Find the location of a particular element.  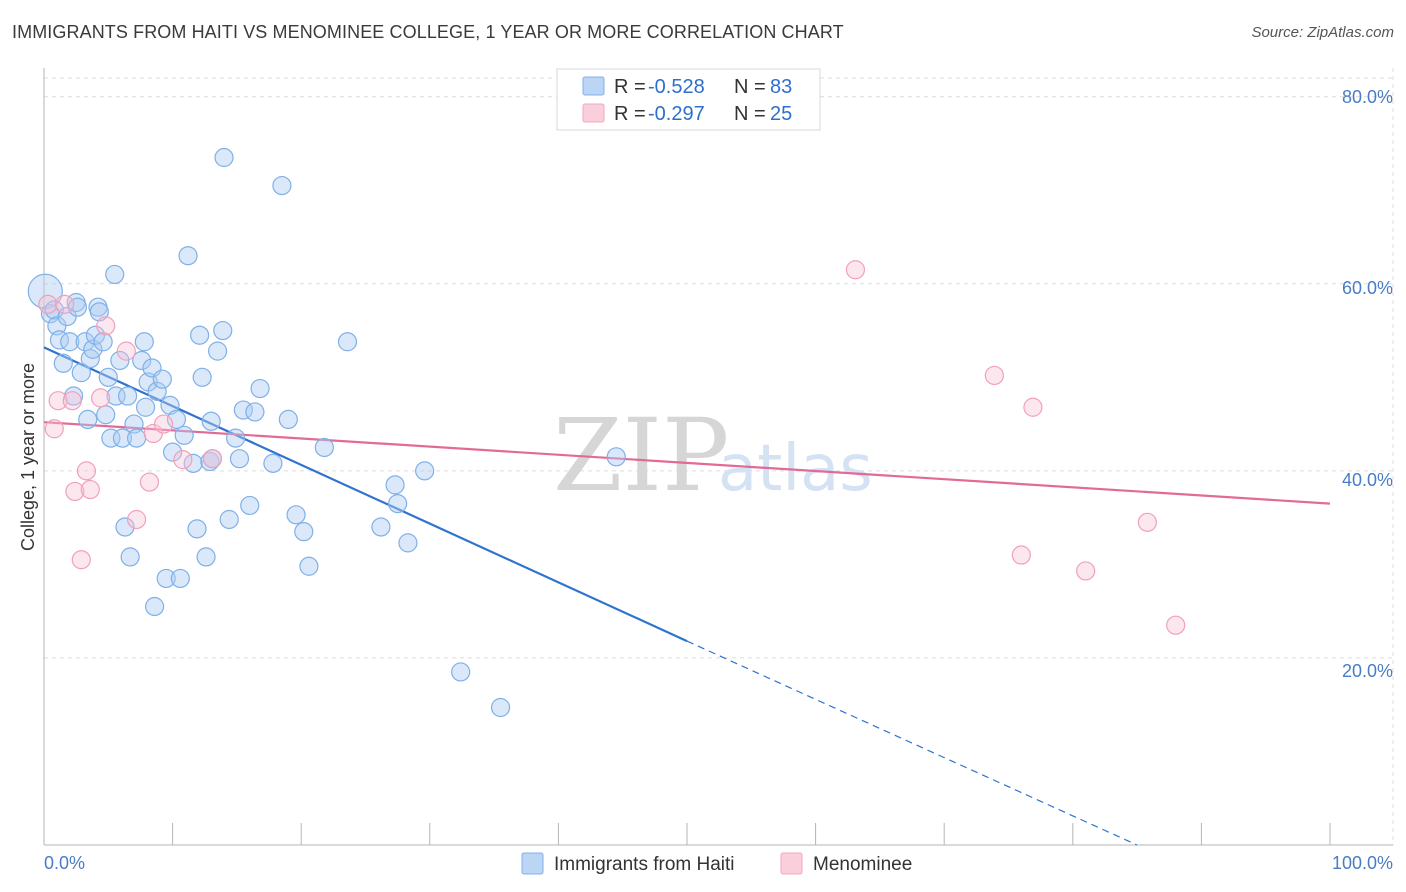

legend-r-label-2: R = is located at coordinates (630, 114).